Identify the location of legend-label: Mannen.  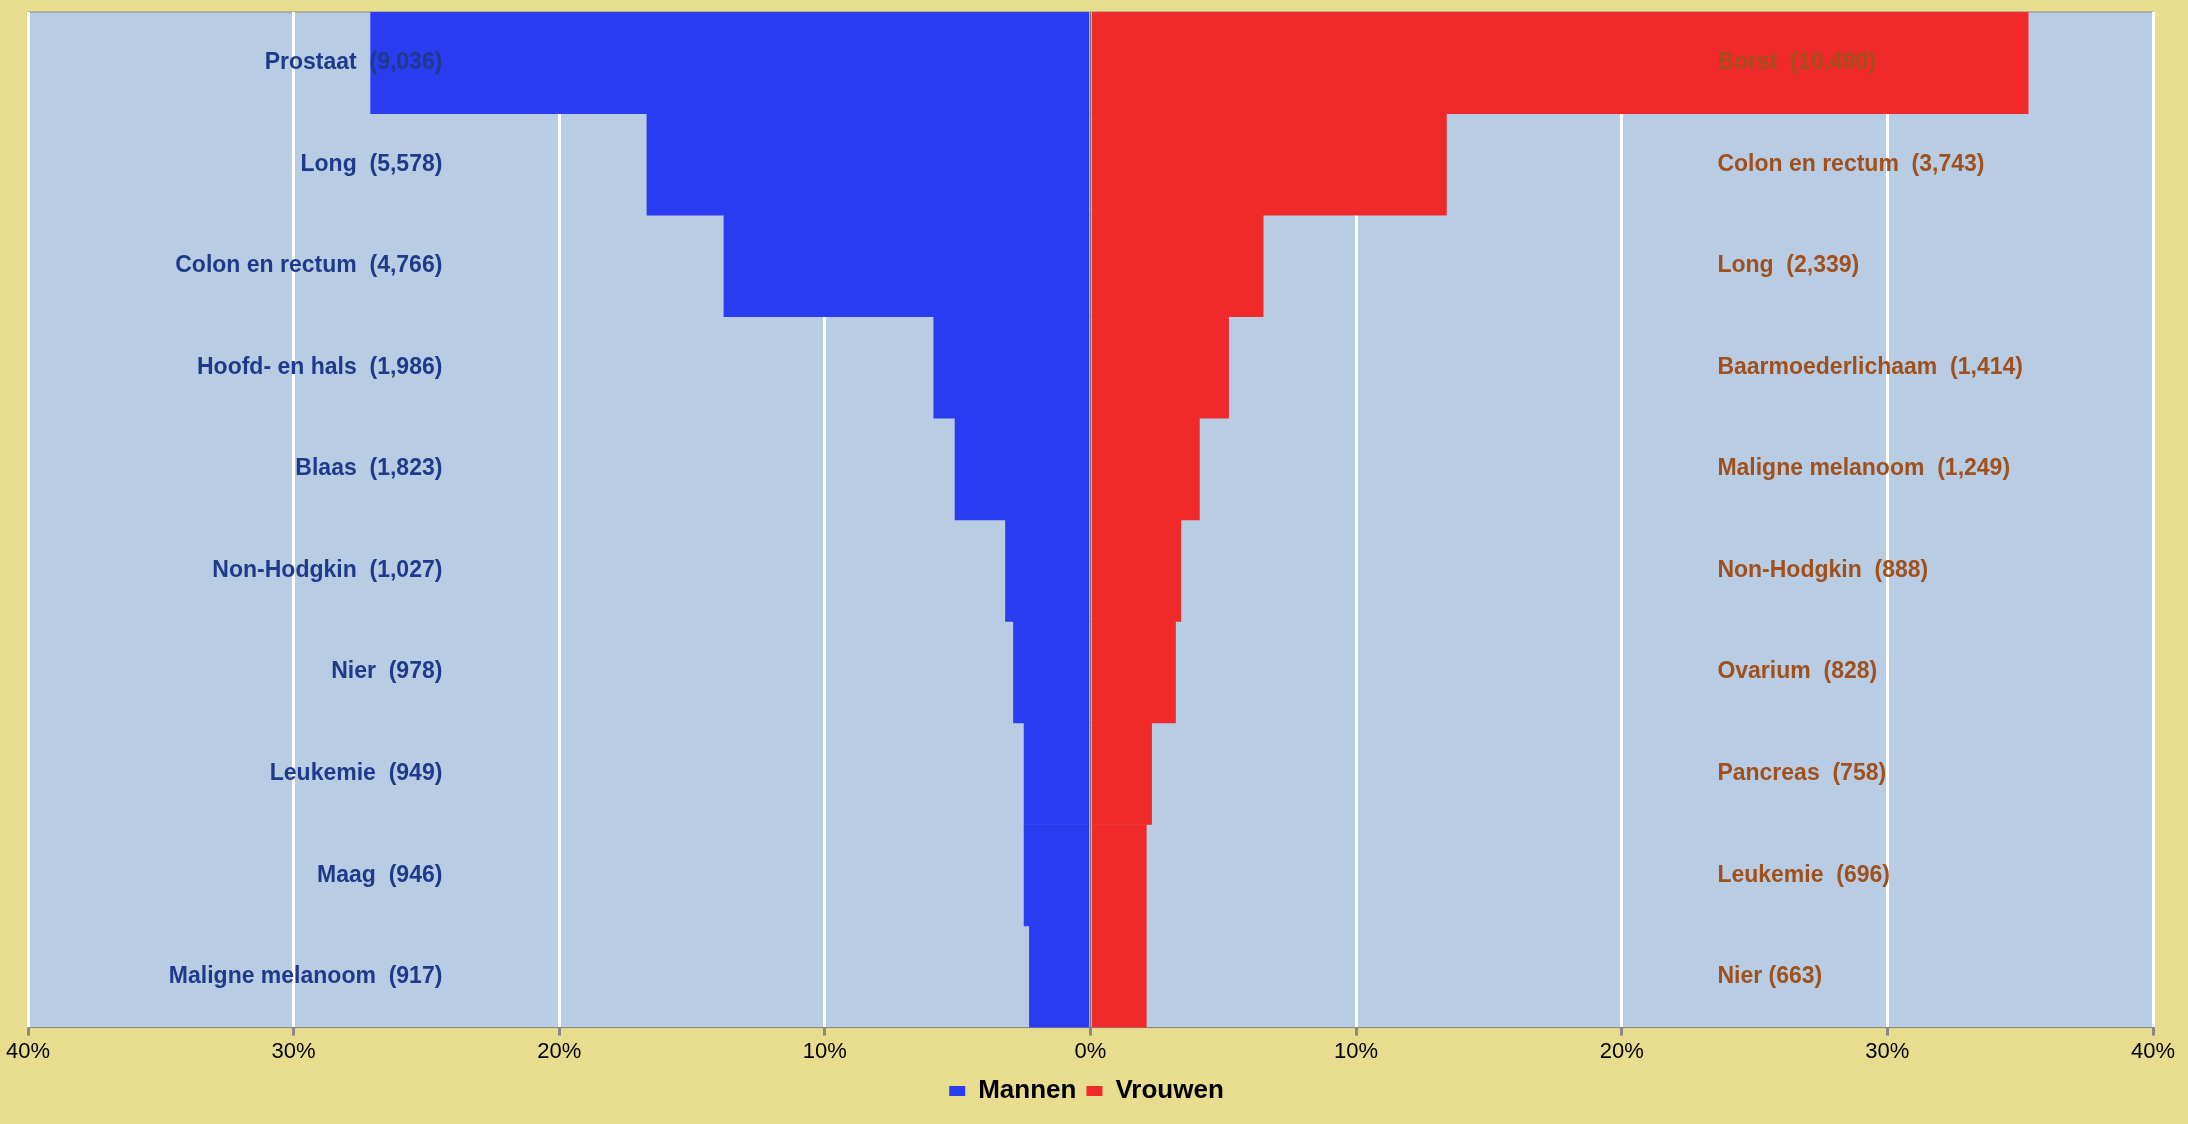
(1027, 1089).